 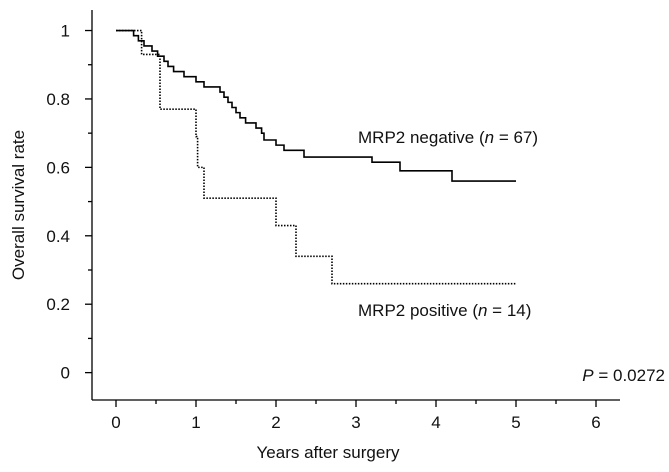 What do you see at coordinates (509, 310) in the screenshot?
I see `annotation-part: = 14)` at bounding box center [509, 310].